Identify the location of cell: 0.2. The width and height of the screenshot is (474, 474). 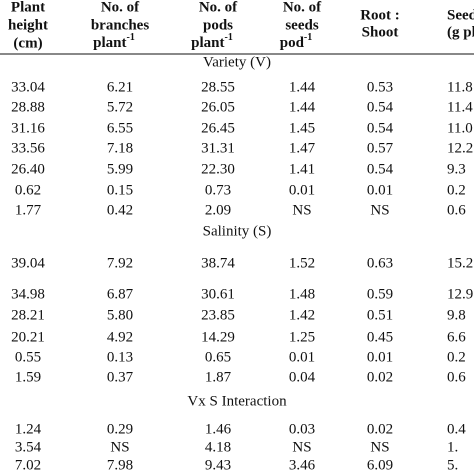
(456, 357).